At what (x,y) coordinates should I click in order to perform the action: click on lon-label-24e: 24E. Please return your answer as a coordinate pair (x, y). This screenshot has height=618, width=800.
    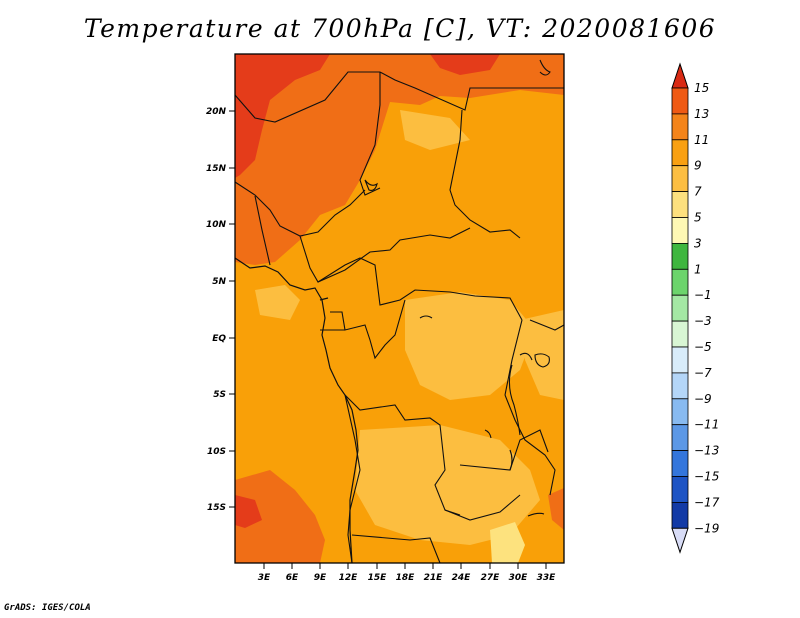
    Looking at the image, I should click on (462, 578).